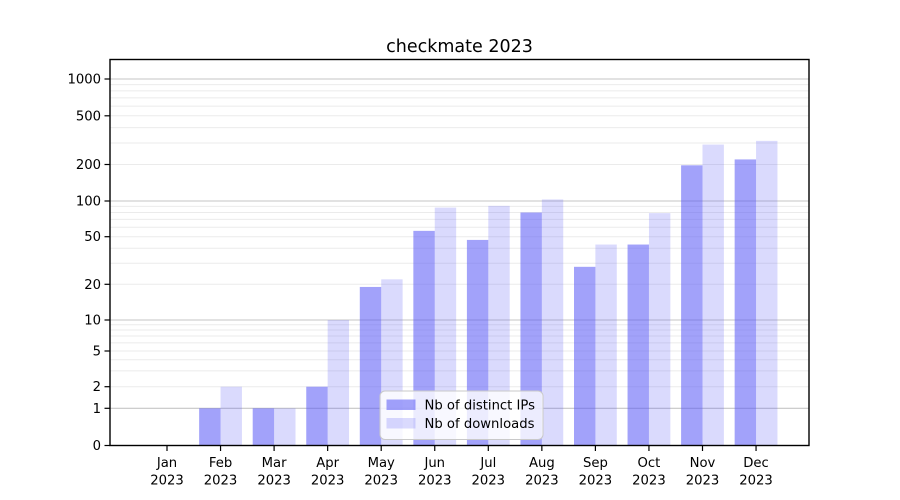 Image resolution: width=900 pixels, height=500 pixels. What do you see at coordinates (88, 202) in the screenshot?
I see `y-tick-label: 100` at bounding box center [88, 202].